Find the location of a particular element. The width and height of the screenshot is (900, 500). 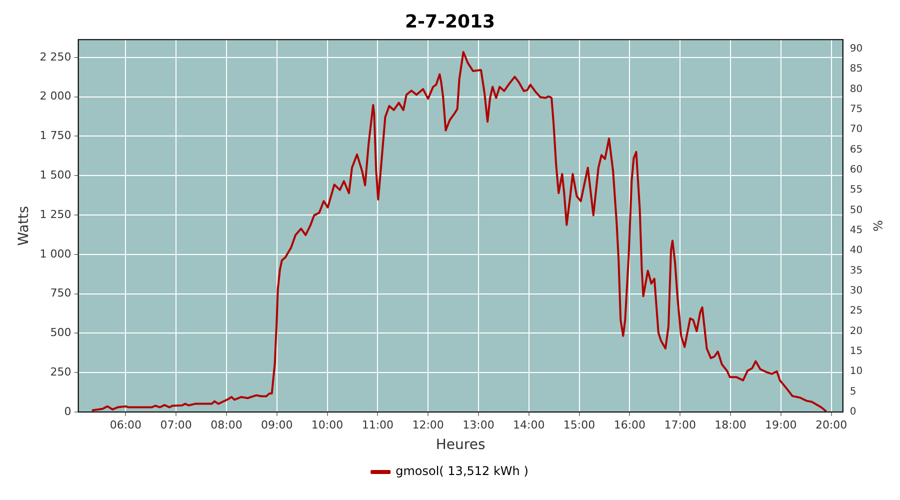

y2-tick-label: 30 is located at coordinates (856, 291).